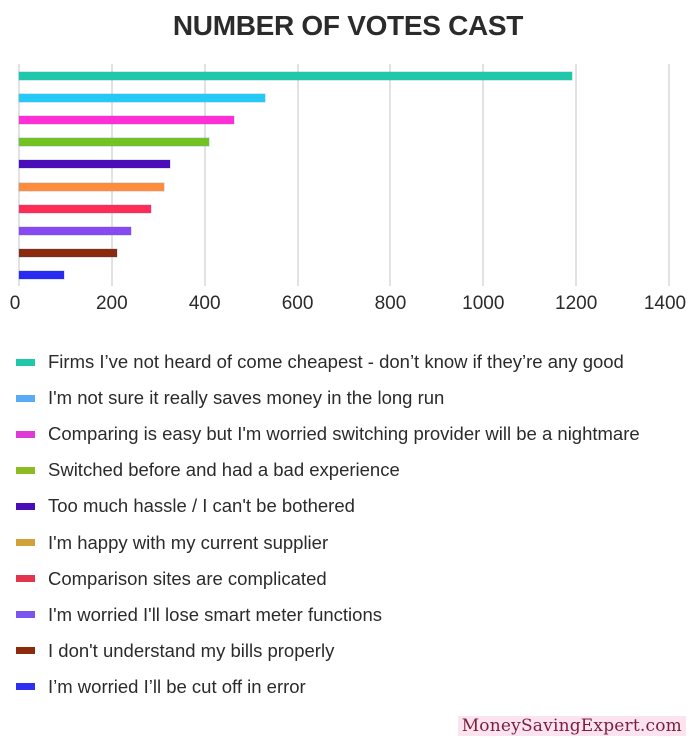  I want to click on x-tick-label: 0, so click(15, 303).